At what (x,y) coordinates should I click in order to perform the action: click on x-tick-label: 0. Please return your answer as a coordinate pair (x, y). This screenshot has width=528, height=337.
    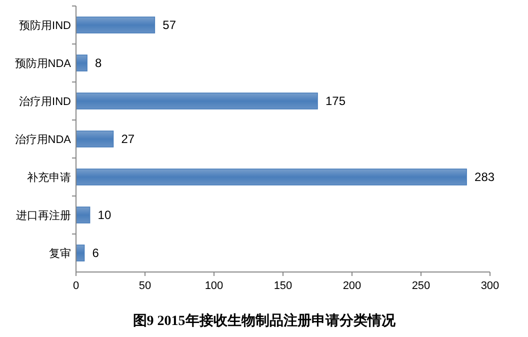
    Looking at the image, I should click on (76, 286).